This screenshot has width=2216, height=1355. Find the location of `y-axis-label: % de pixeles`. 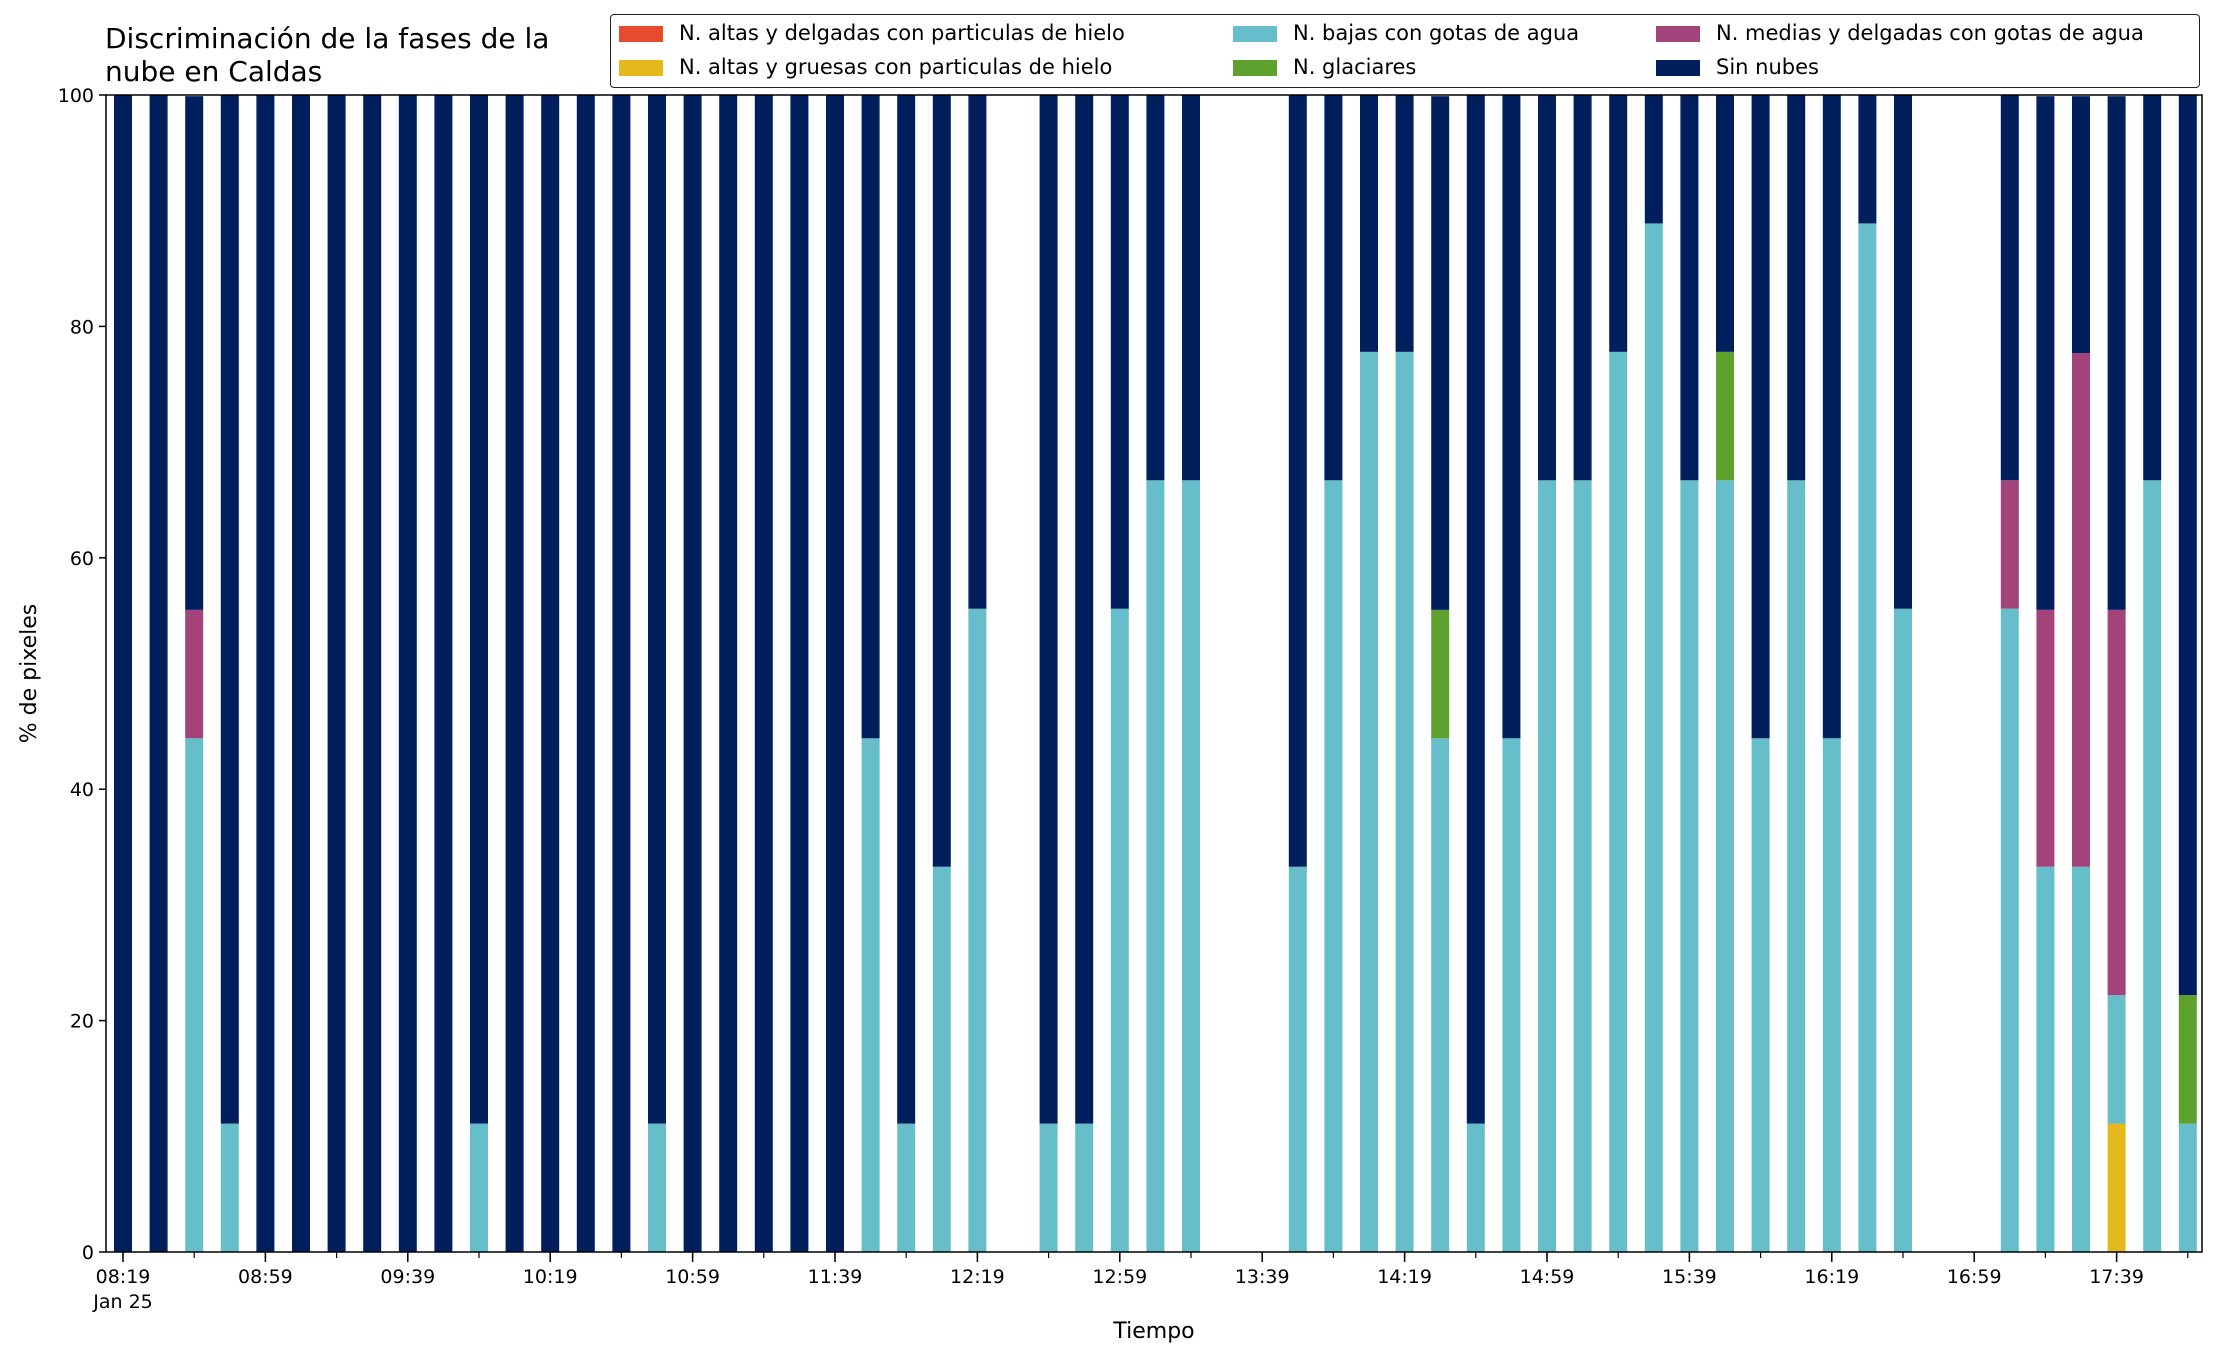

y-axis-label: % de pixeles is located at coordinates (29, 673).